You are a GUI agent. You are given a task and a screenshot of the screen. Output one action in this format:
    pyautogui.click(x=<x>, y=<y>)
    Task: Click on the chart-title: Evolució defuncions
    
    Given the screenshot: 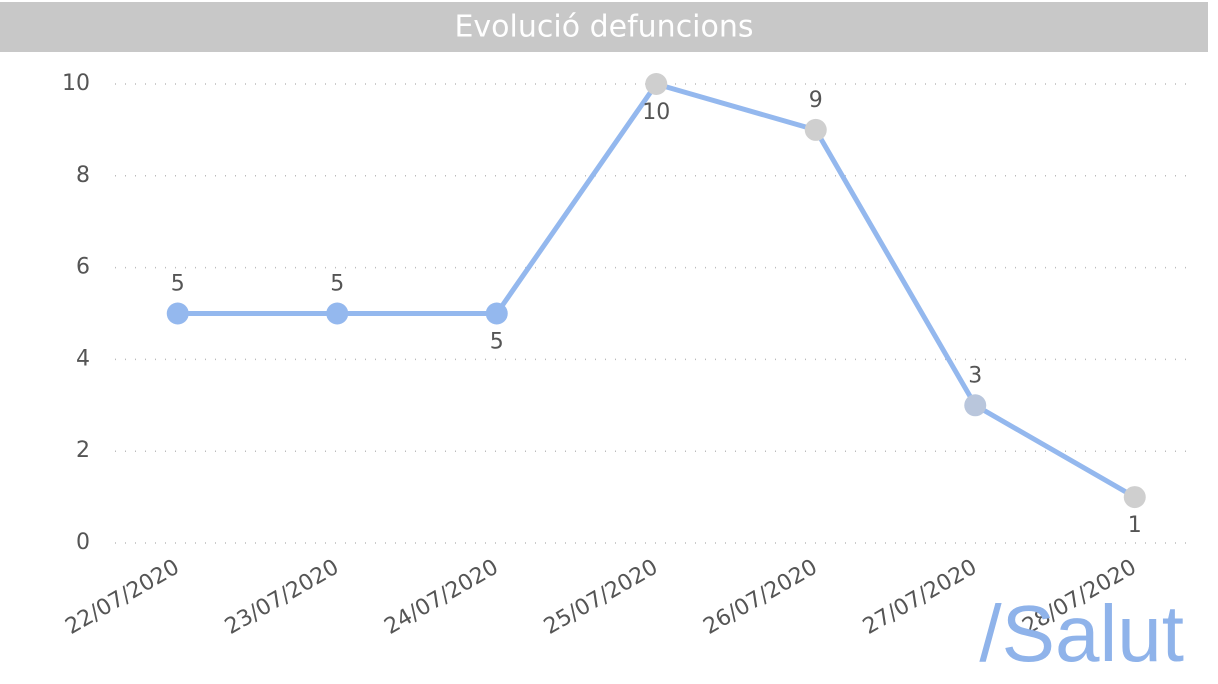 What is the action you would take?
    pyautogui.click(x=603, y=27)
    